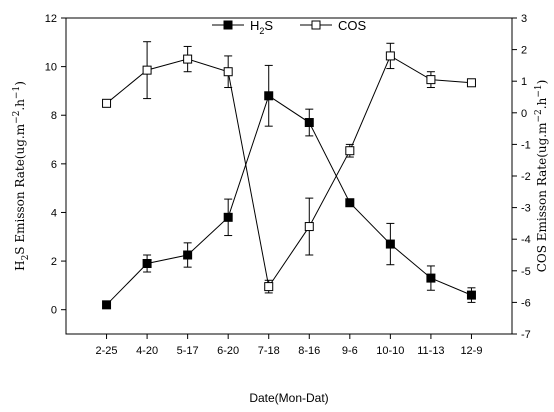  What do you see at coordinates (54, 165) in the screenshot?
I see `y-left-tick-label: 6` at bounding box center [54, 165].